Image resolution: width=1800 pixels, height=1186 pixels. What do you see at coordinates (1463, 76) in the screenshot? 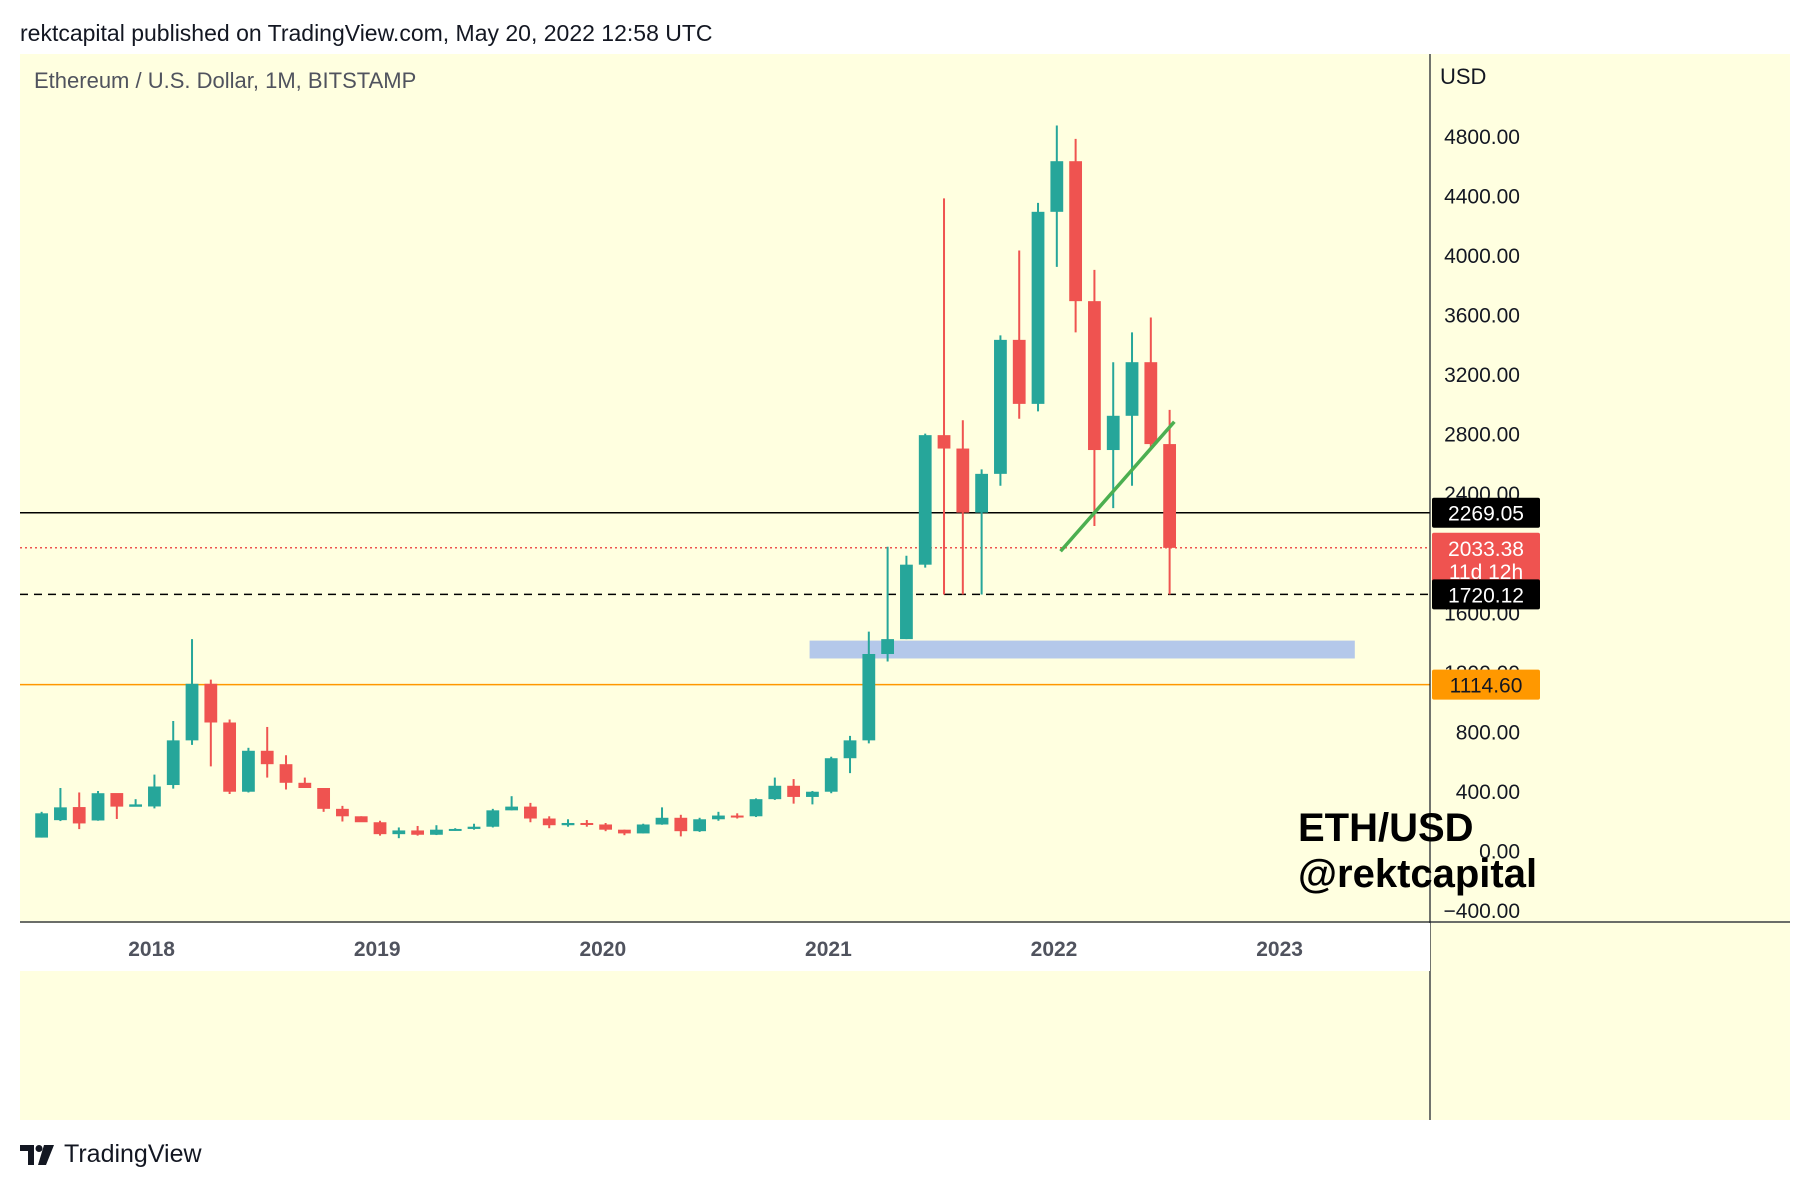
I see `axis-currency: USD` at bounding box center [1463, 76].